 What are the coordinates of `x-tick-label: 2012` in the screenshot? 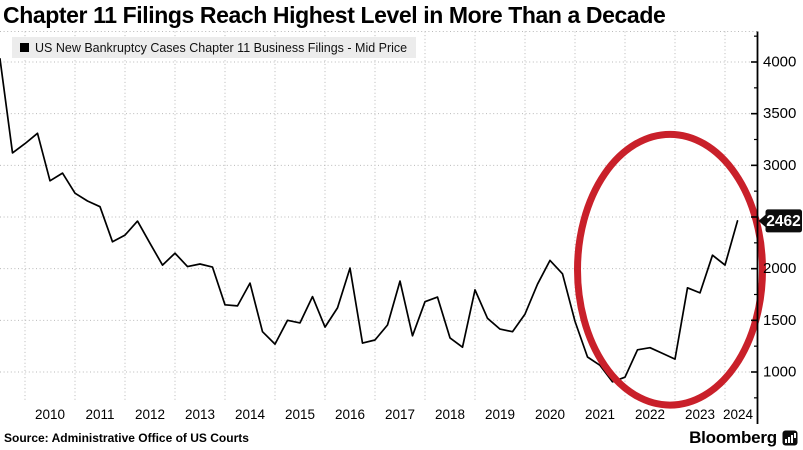 It's located at (150, 414).